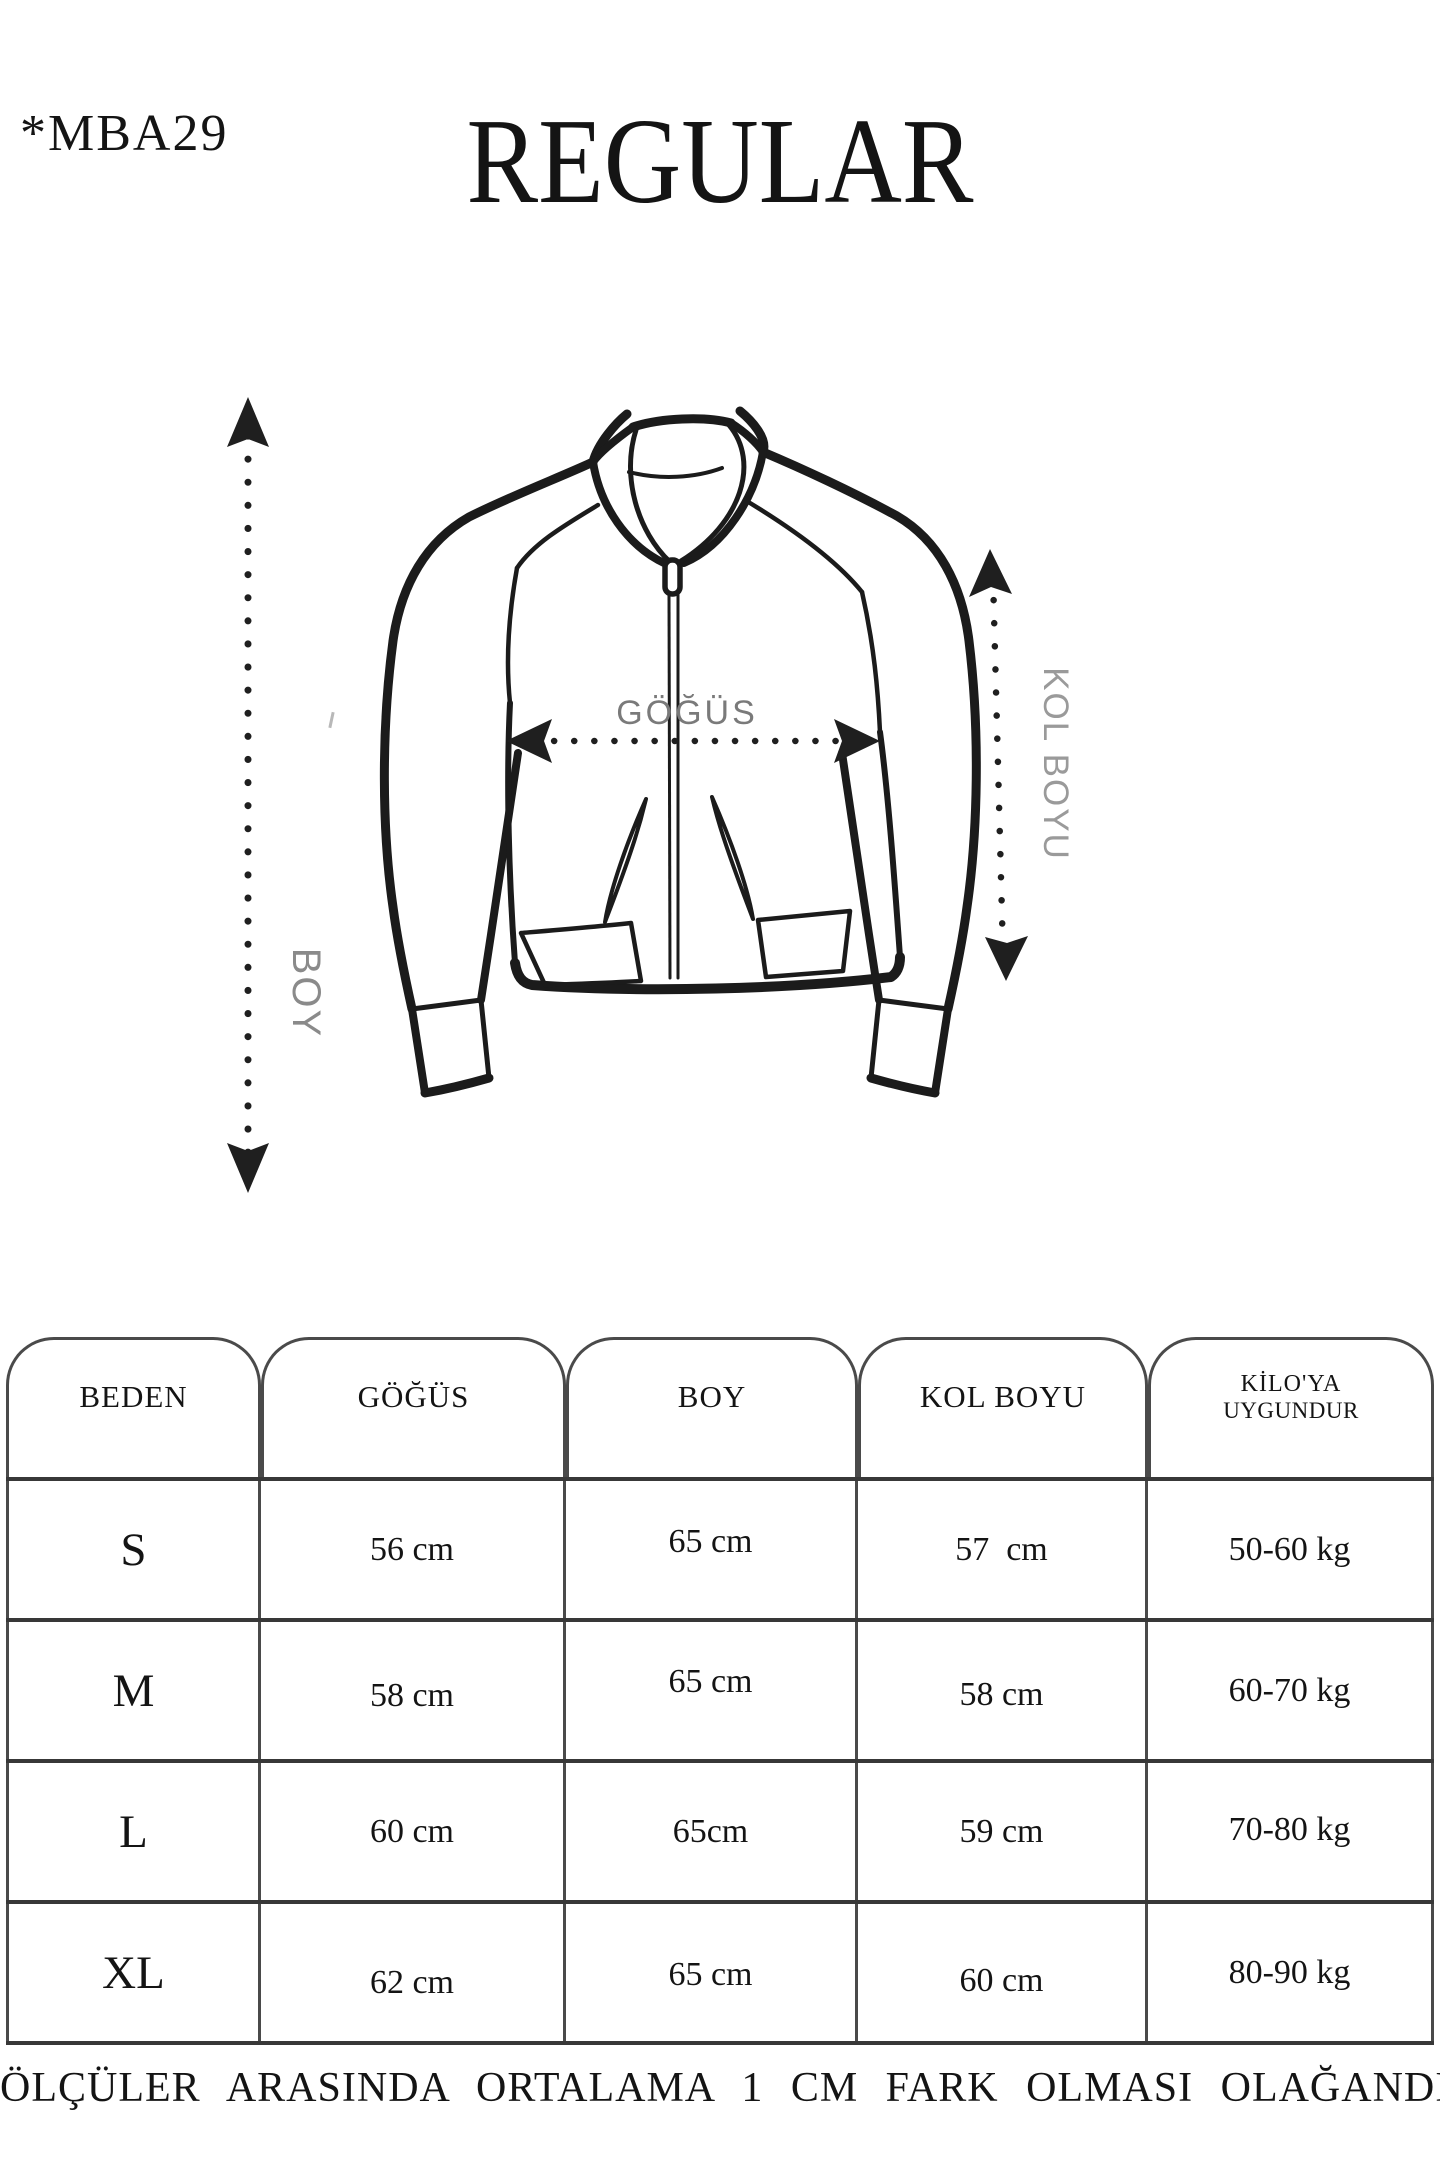  What do you see at coordinates (1006, 958) in the screenshot?
I see `sleeve-arrowhead-bottom` at bounding box center [1006, 958].